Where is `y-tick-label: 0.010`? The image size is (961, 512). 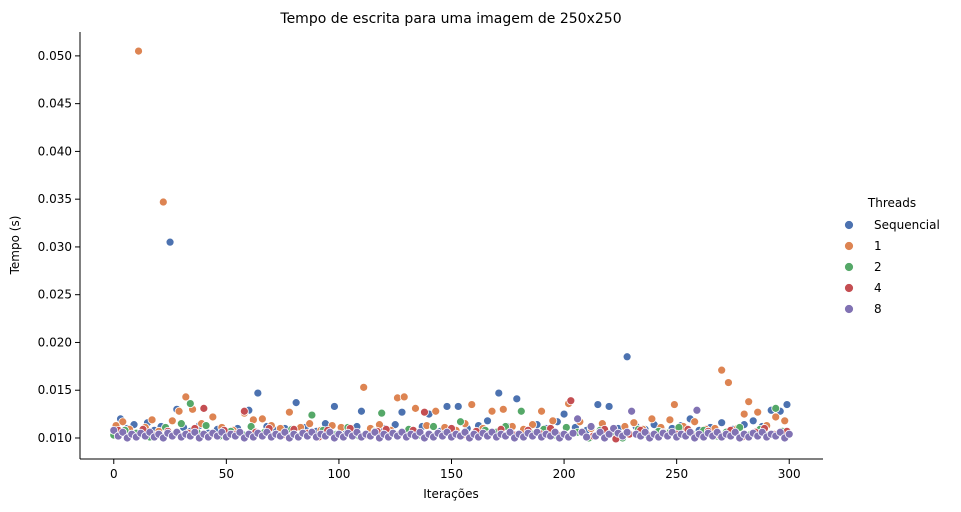 y-tick-label: 0.010 is located at coordinates (55, 438).